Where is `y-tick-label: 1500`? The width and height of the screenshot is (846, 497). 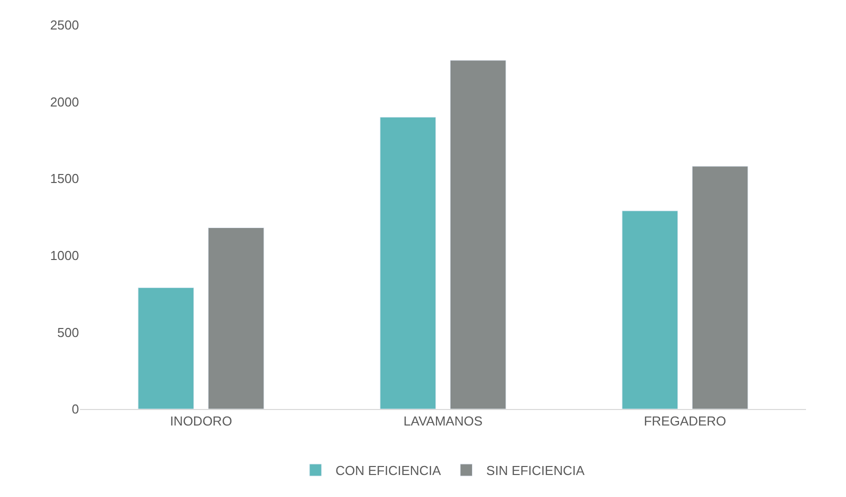
y-tick-label: 1500 is located at coordinates (64, 178).